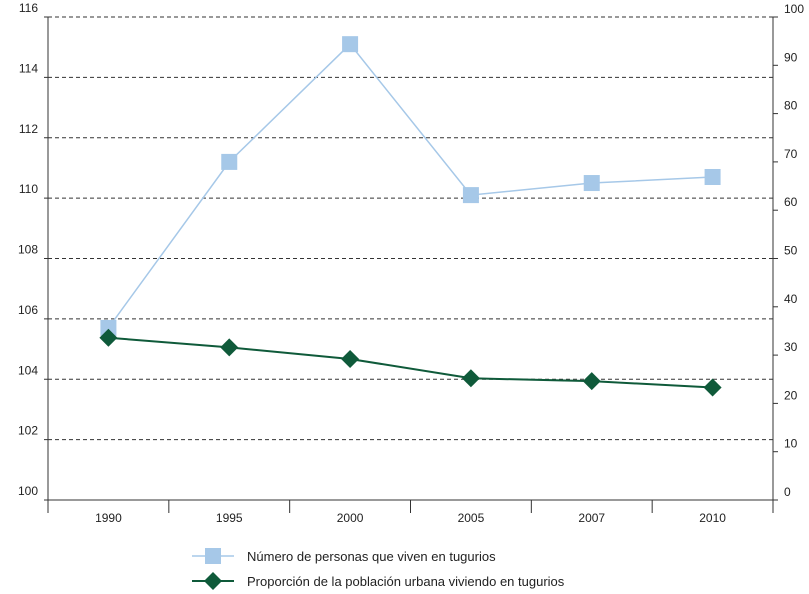 The image size is (809, 594). Describe the element at coordinates (108, 518) in the screenshot. I see `x-tick-label: 1990` at that location.